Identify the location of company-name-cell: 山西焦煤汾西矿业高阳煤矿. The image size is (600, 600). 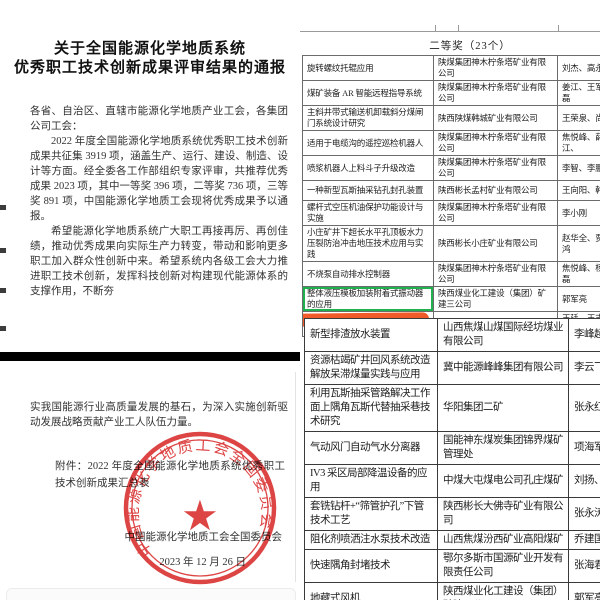
(503, 540).